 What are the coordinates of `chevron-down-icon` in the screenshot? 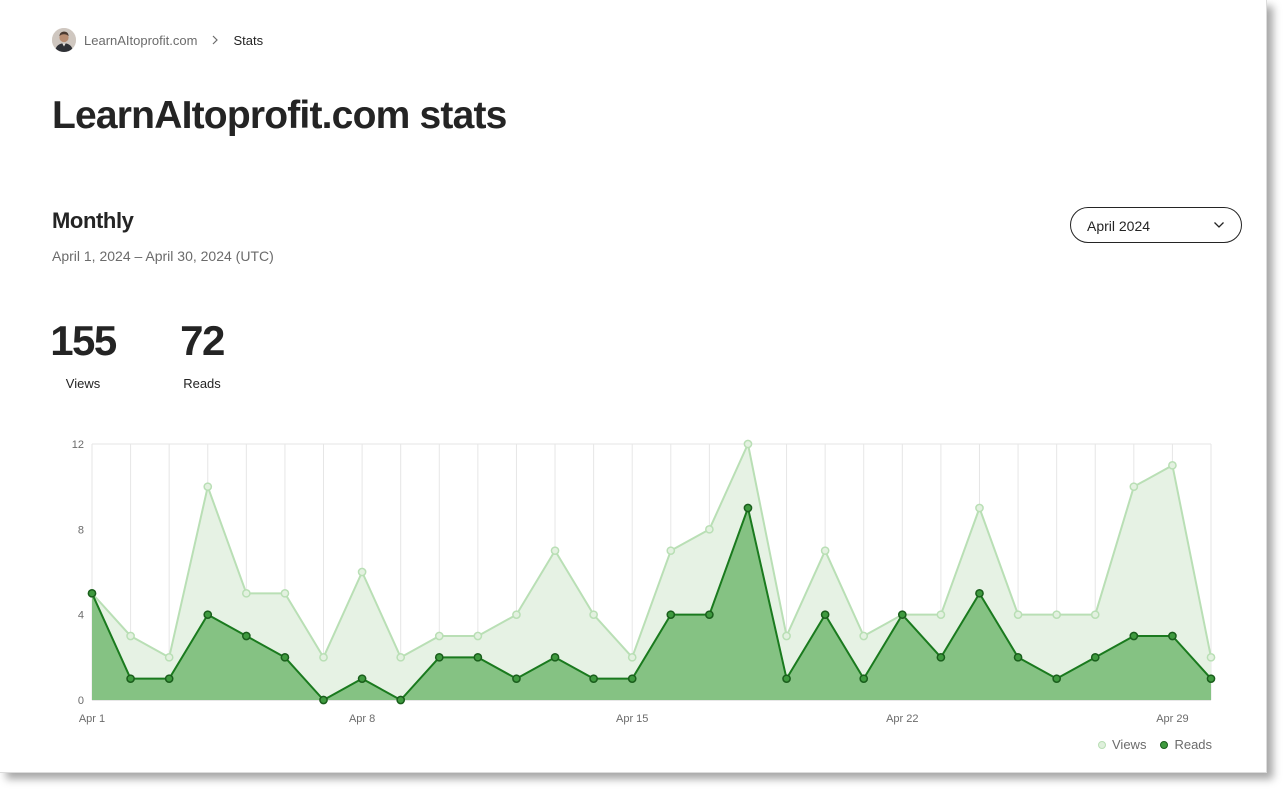 It's located at (1219, 225).